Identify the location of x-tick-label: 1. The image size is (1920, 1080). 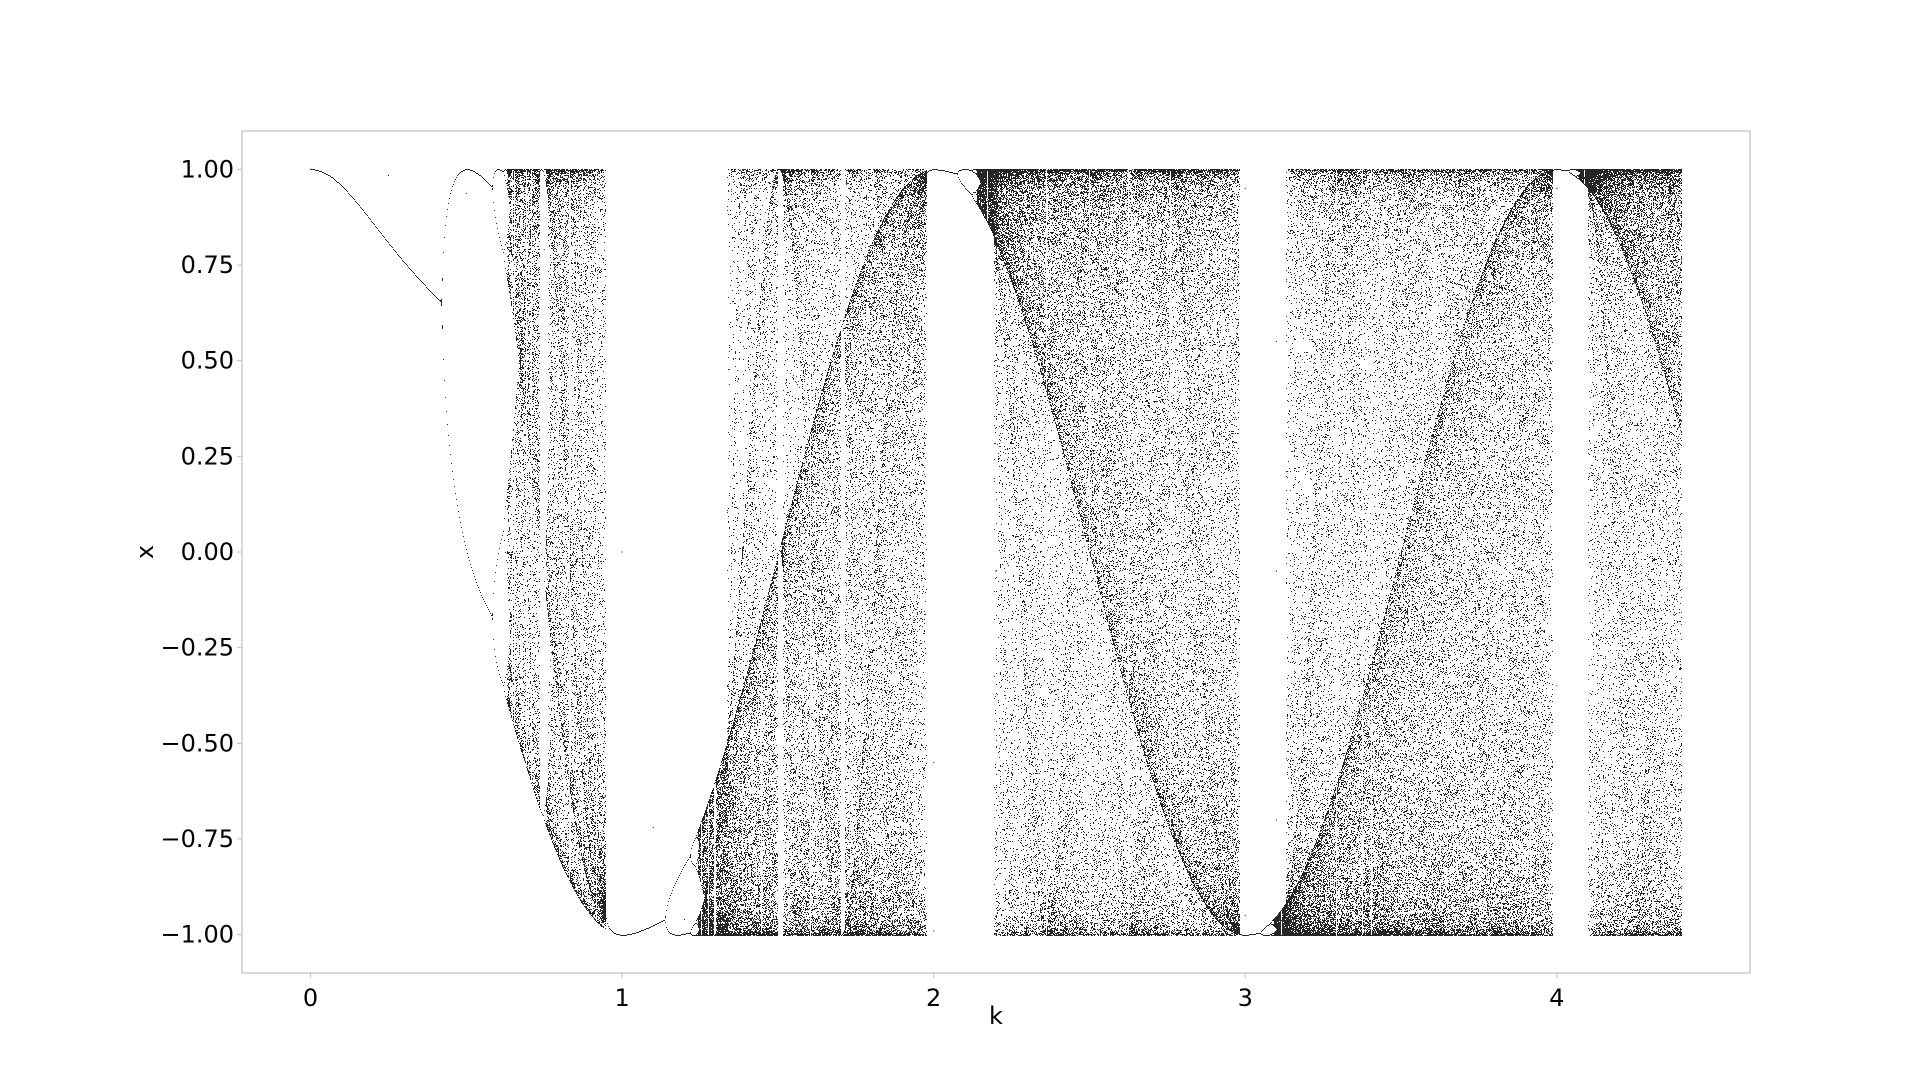
(621, 998).